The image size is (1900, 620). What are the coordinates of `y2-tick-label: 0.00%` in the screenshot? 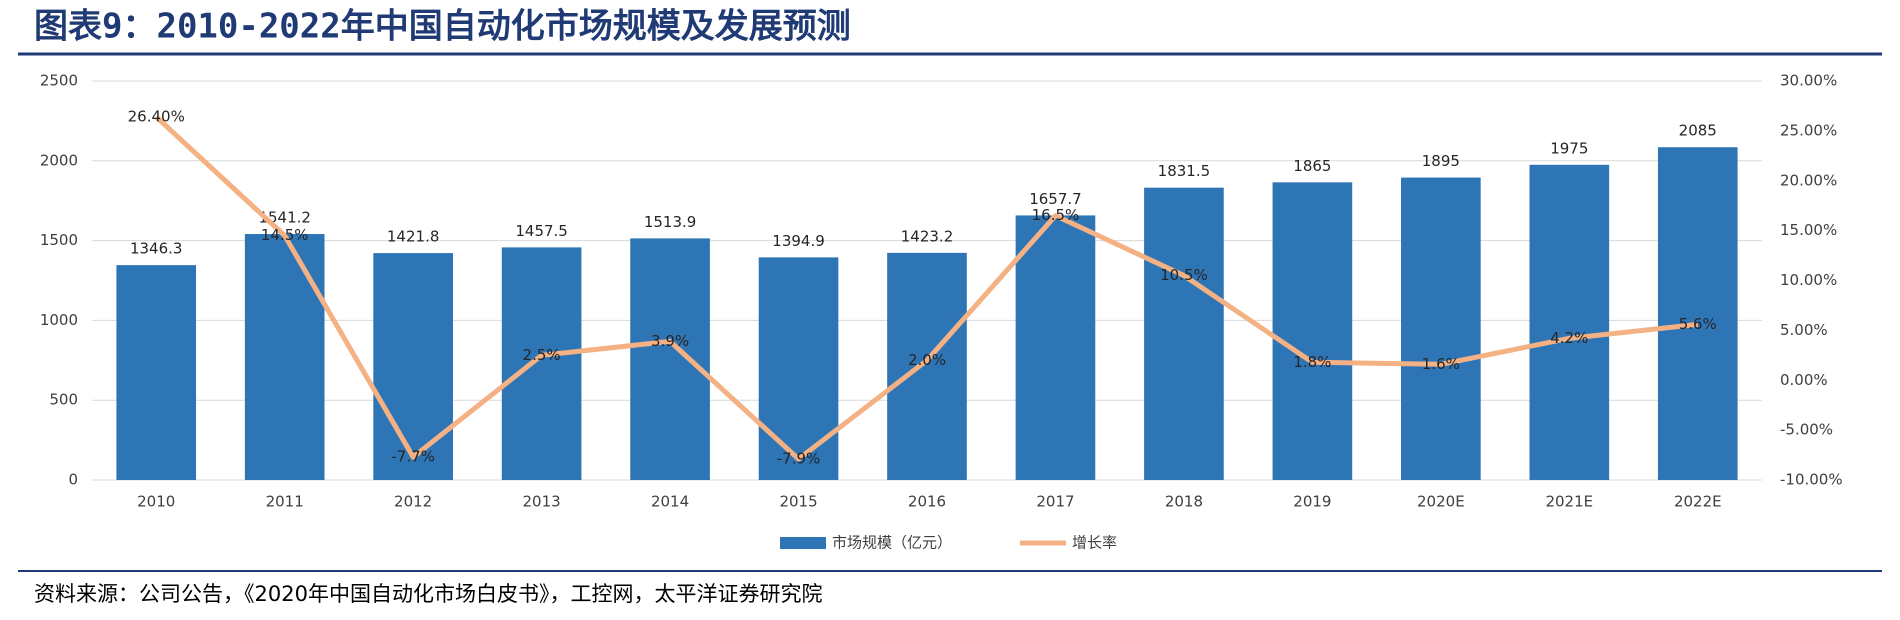 It's located at (1804, 380).